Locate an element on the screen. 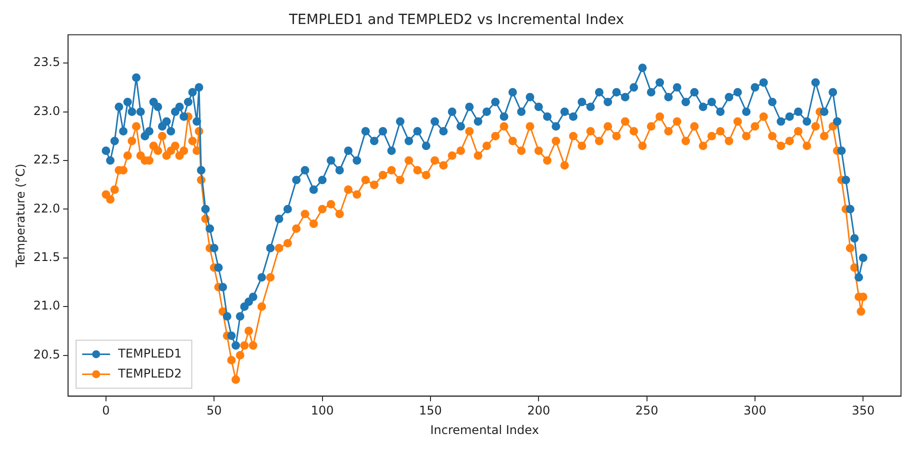 This screenshot has height=450, width=921. y-tick-label: 21.5 is located at coordinates (46, 257).